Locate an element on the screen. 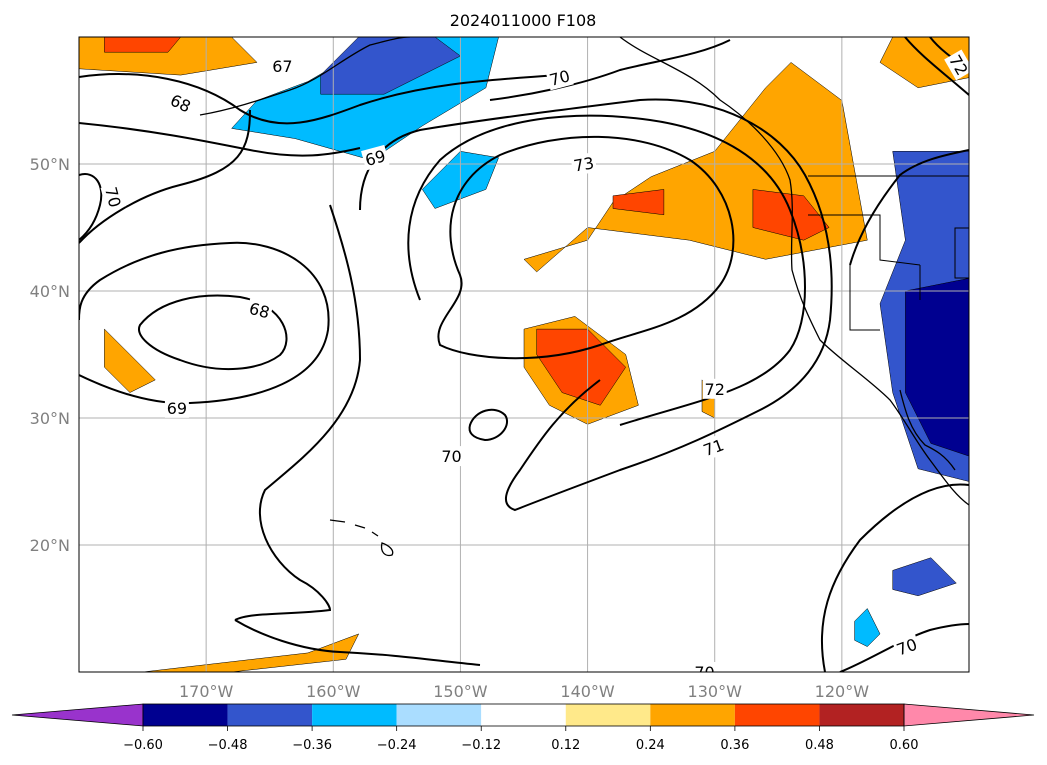  lon-tick-label: 150°W is located at coordinates (460, 691).